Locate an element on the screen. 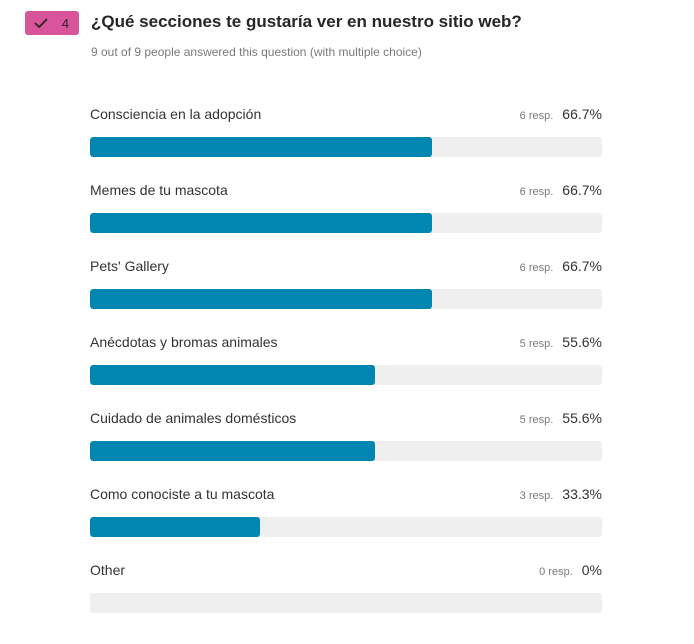  option-stats: 0 resp. 0% is located at coordinates (570, 570).